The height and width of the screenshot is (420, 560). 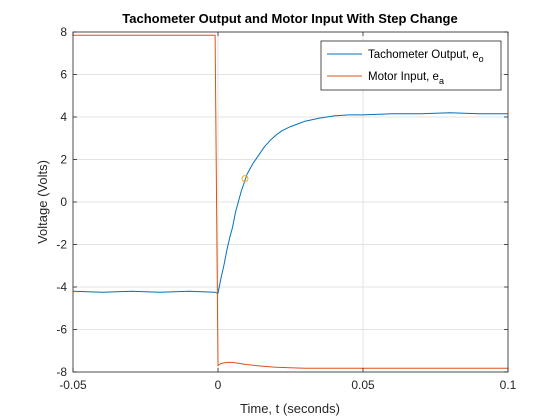 What do you see at coordinates (61, 330) in the screenshot?
I see `y-tick-label-1: -6` at bounding box center [61, 330].